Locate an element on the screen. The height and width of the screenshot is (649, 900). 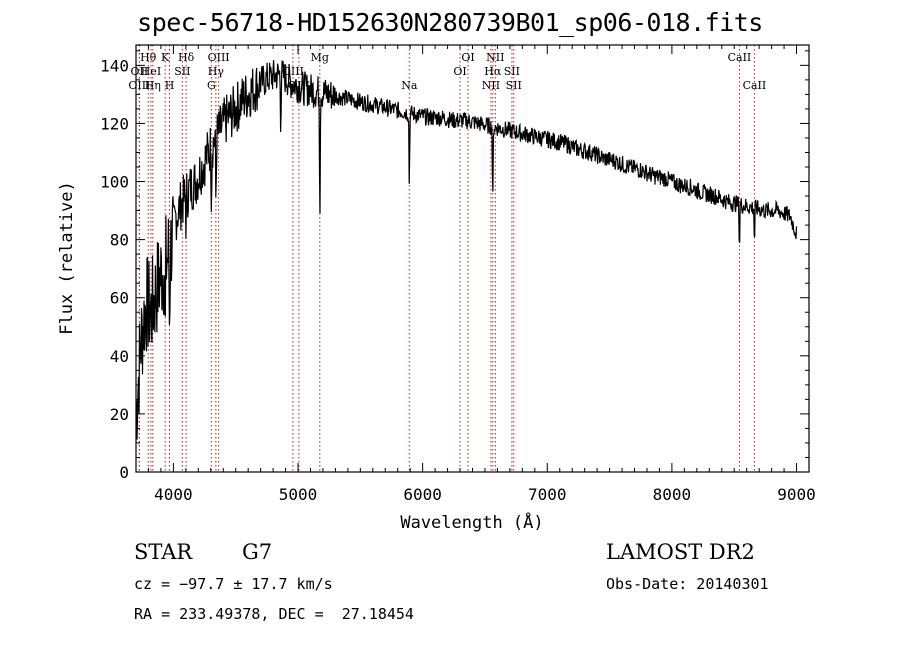
x-tick-label: 7000 is located at coordinates (547, 494).